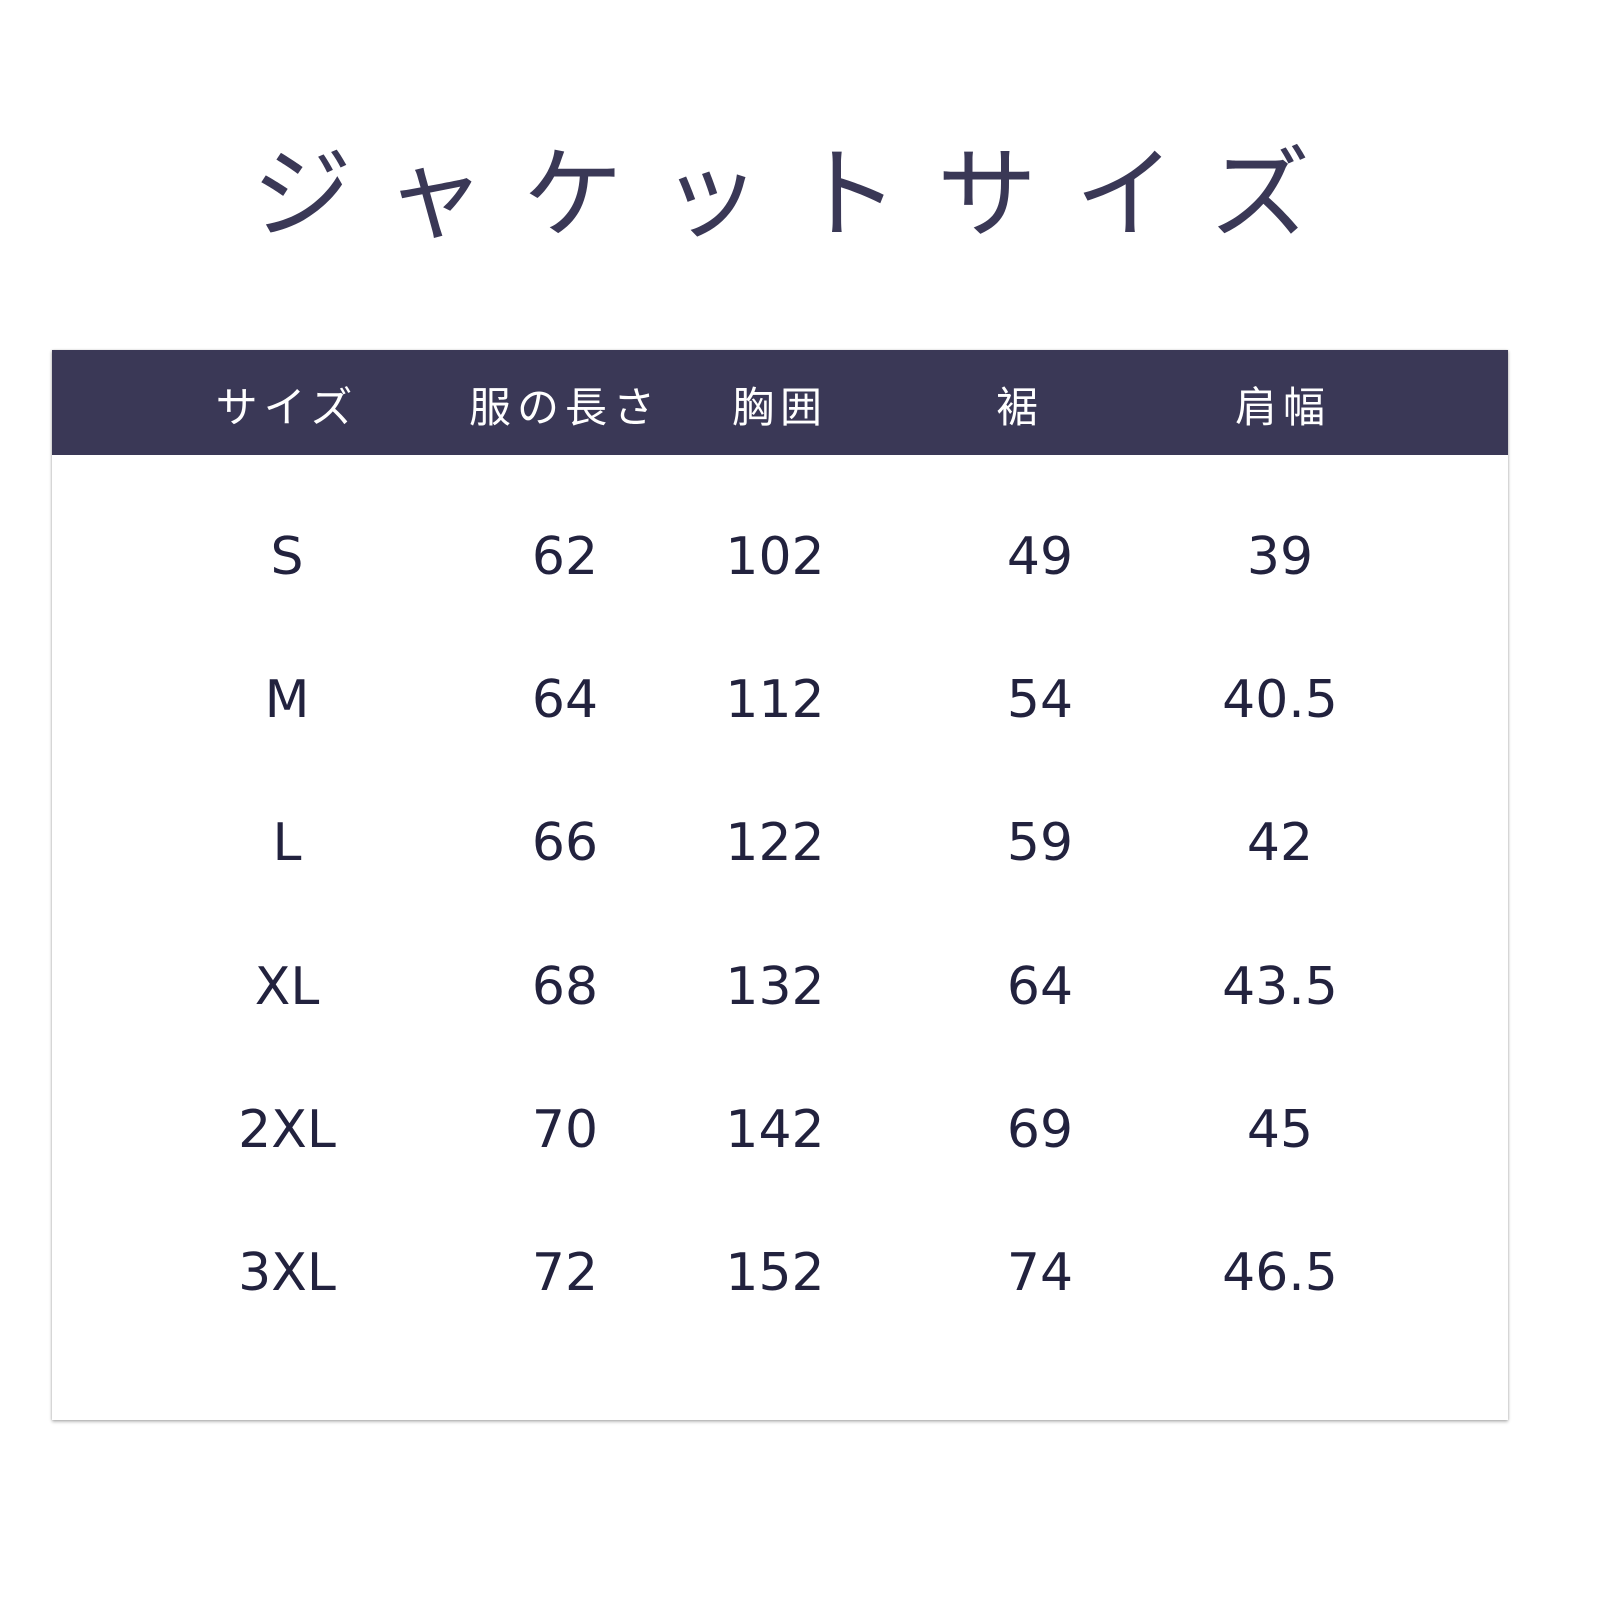  Describe the element at coordinates (775, 557) in the screenshot. I see `cell-chest: 102` at that location.